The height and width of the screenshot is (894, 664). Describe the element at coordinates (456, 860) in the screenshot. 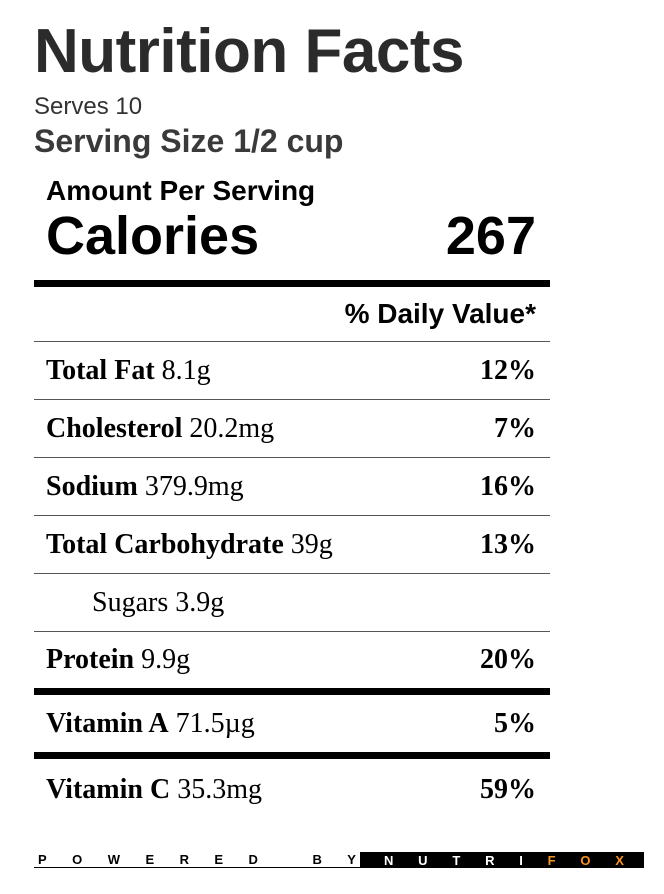

I see `brand-letter: T` at that location.